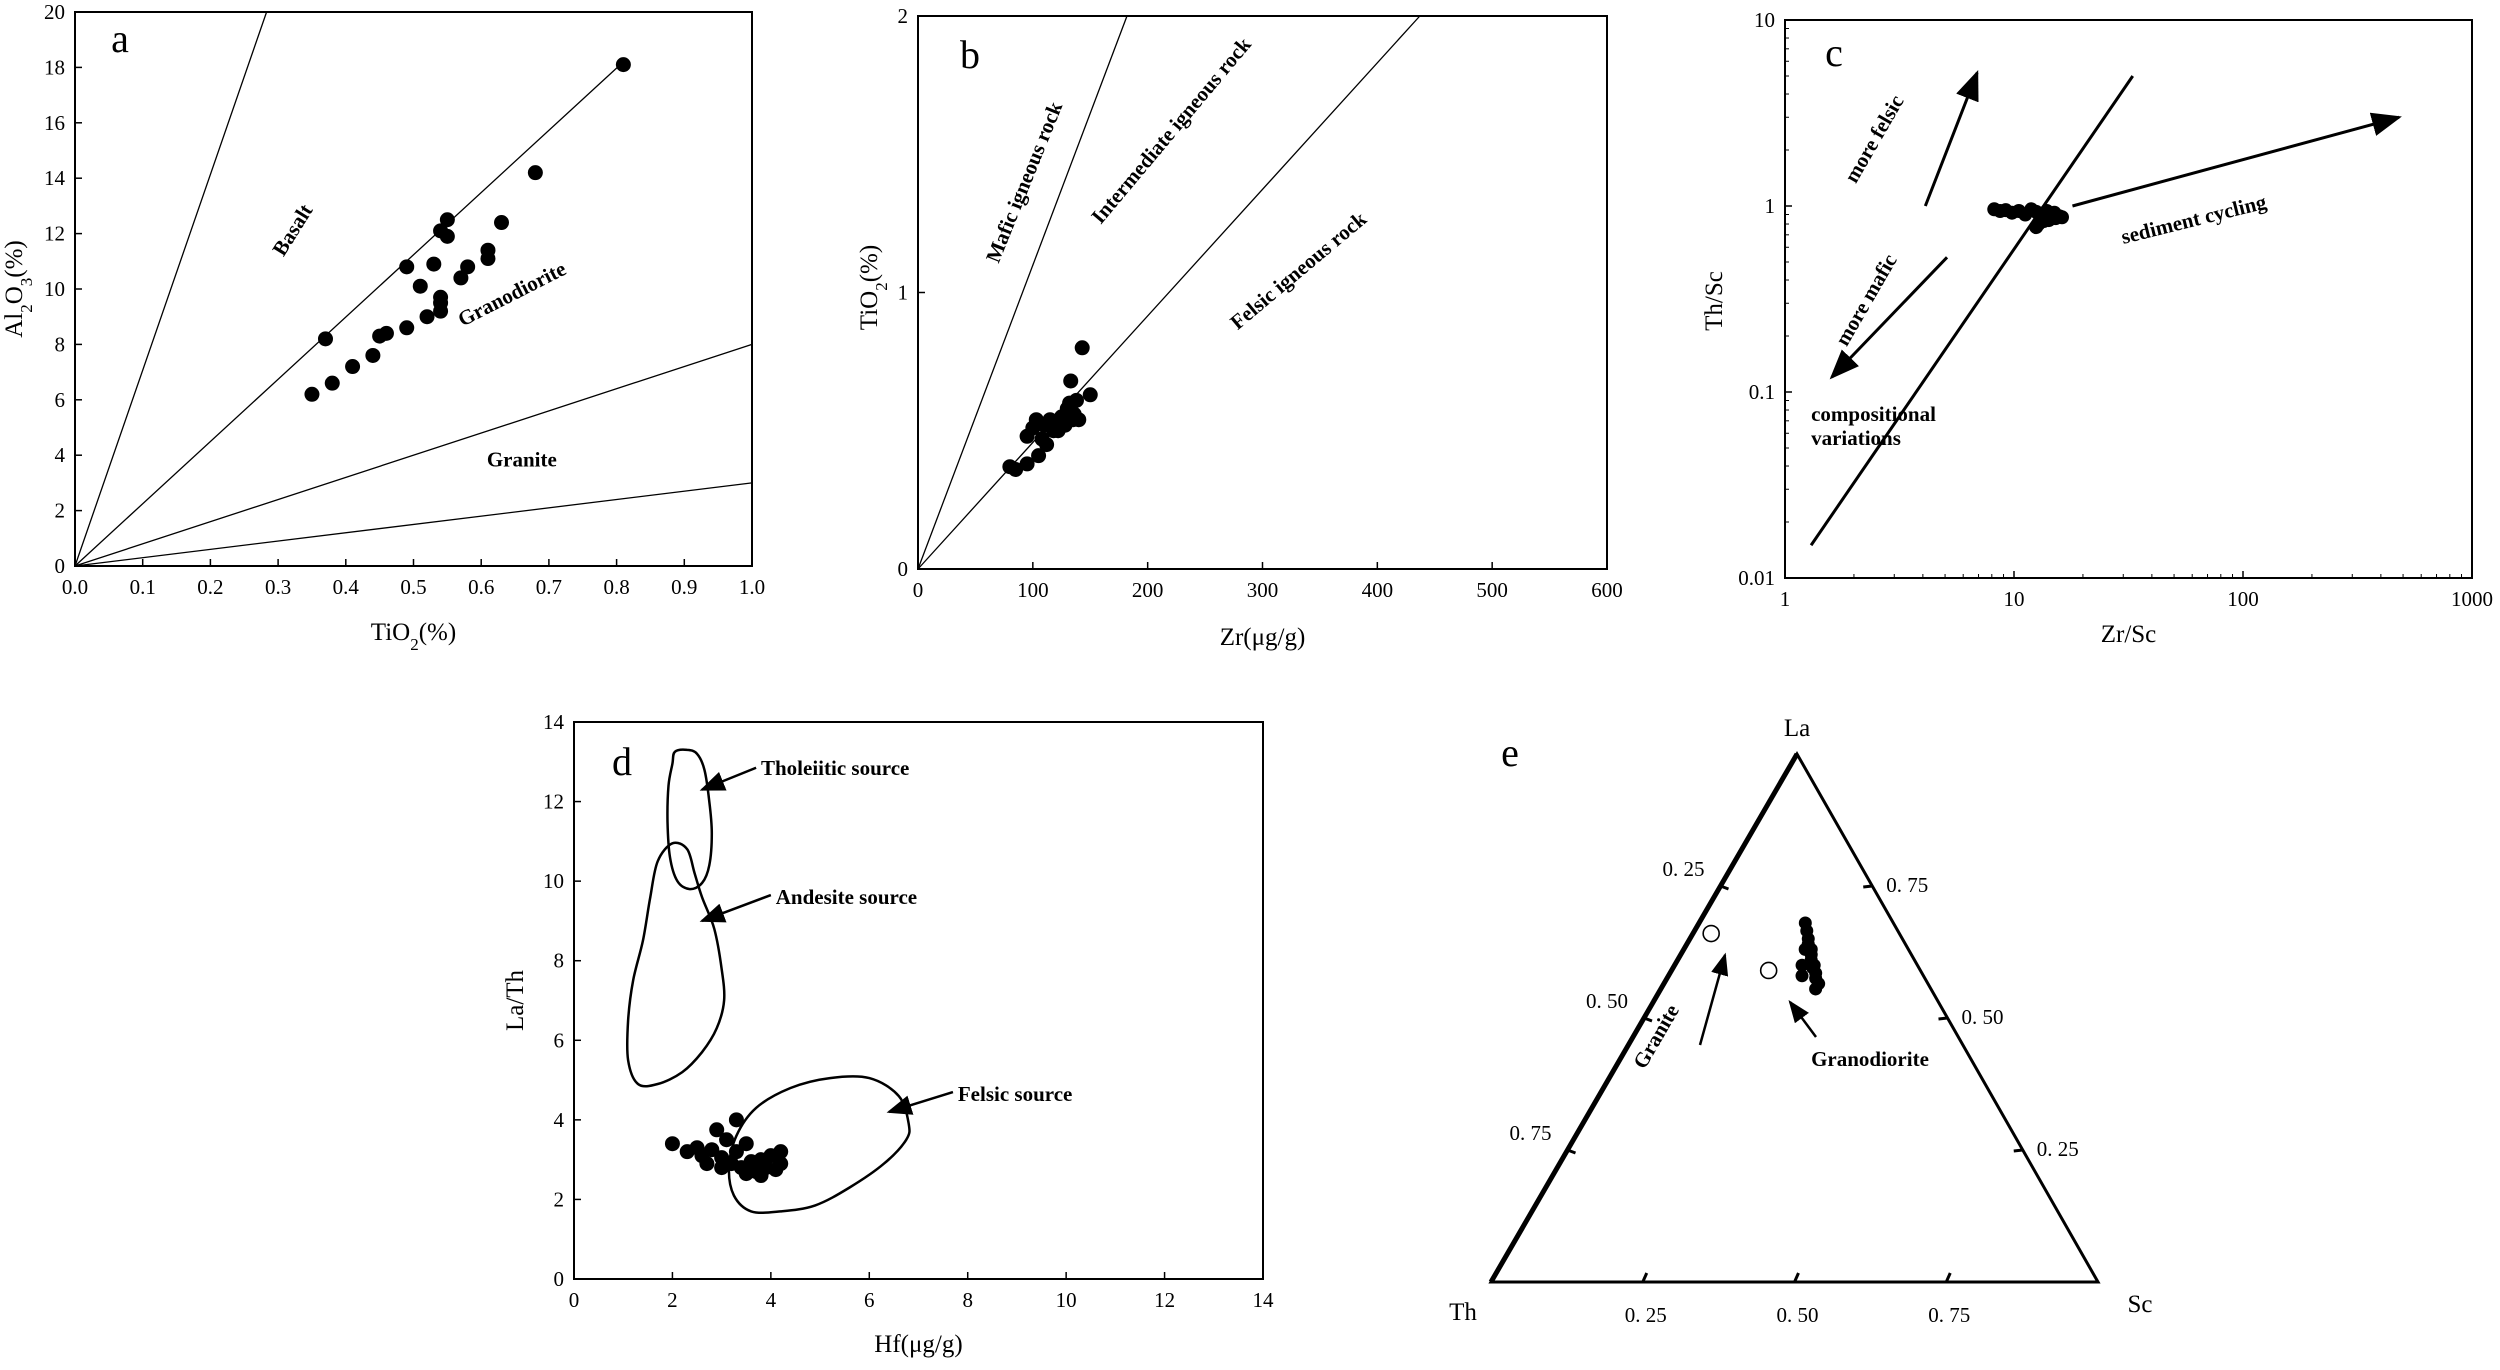 This screenshot has width=2500, height=1370. What do you see at coordinates (1033, 590) in the screenshot?
I see `x-tick-label: 100` at bounding box center [1033, 590].